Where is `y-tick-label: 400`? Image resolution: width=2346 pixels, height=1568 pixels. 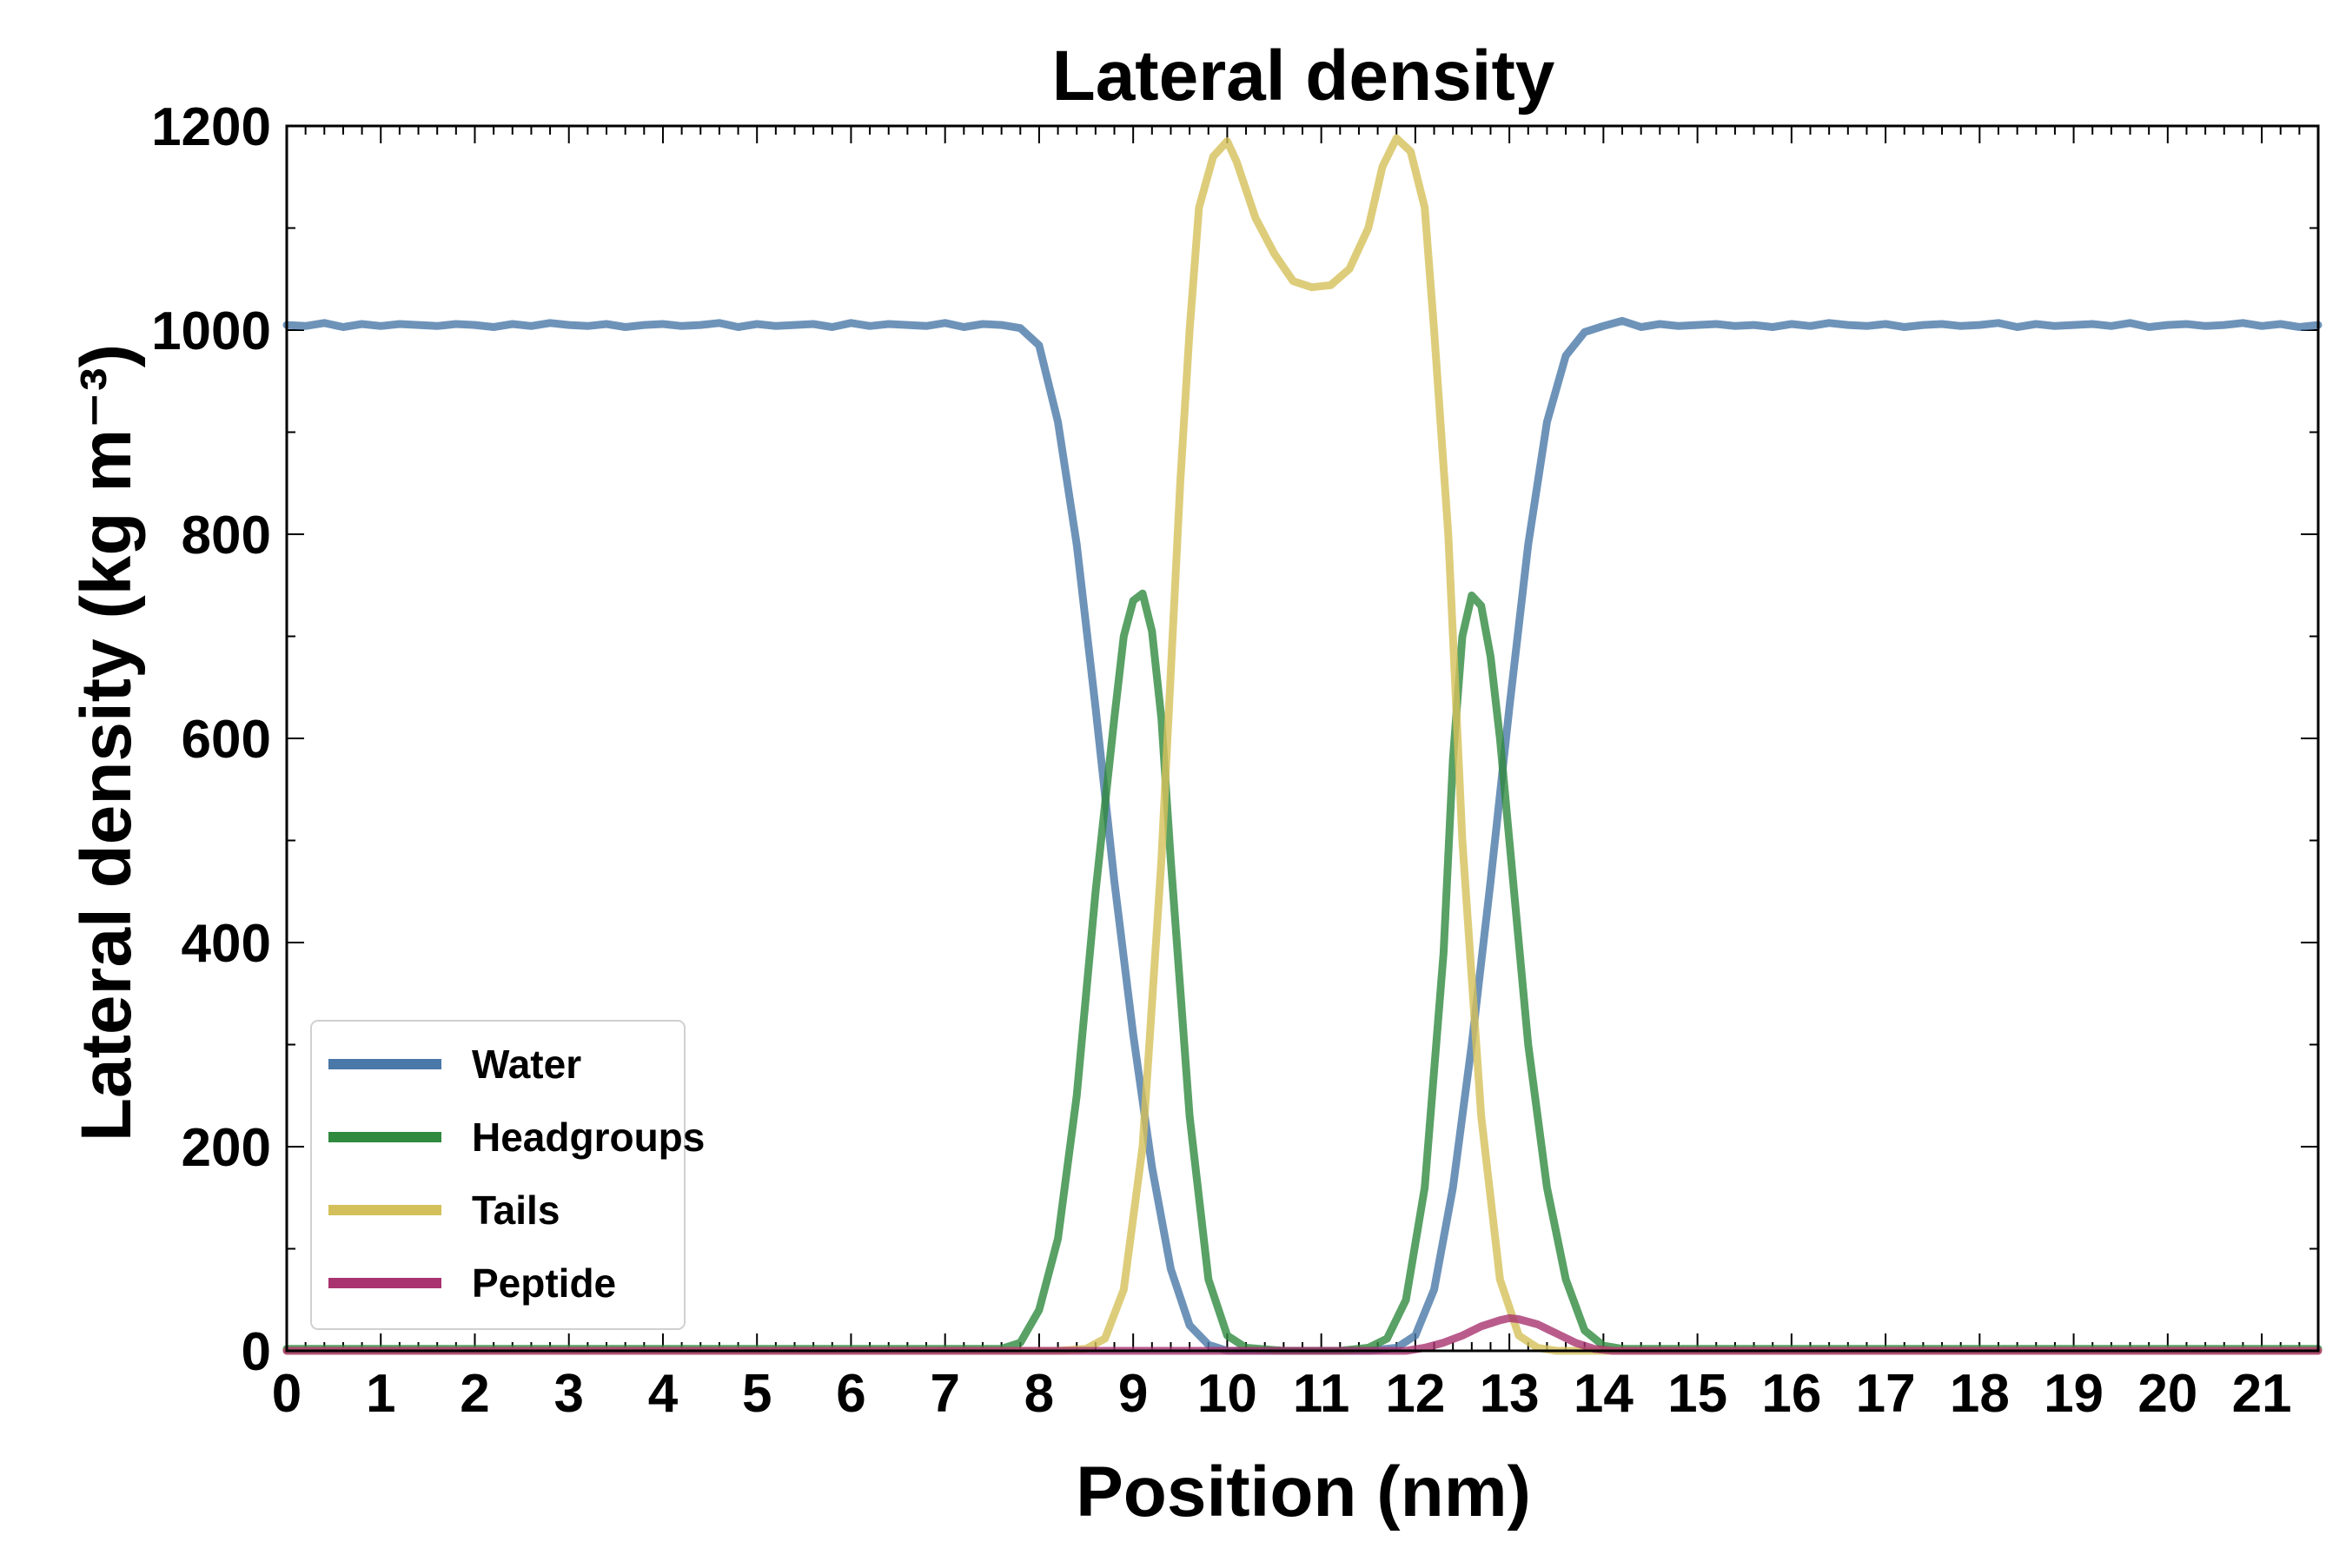 y-tick-label: 400 is located at coordinates (226, 944).